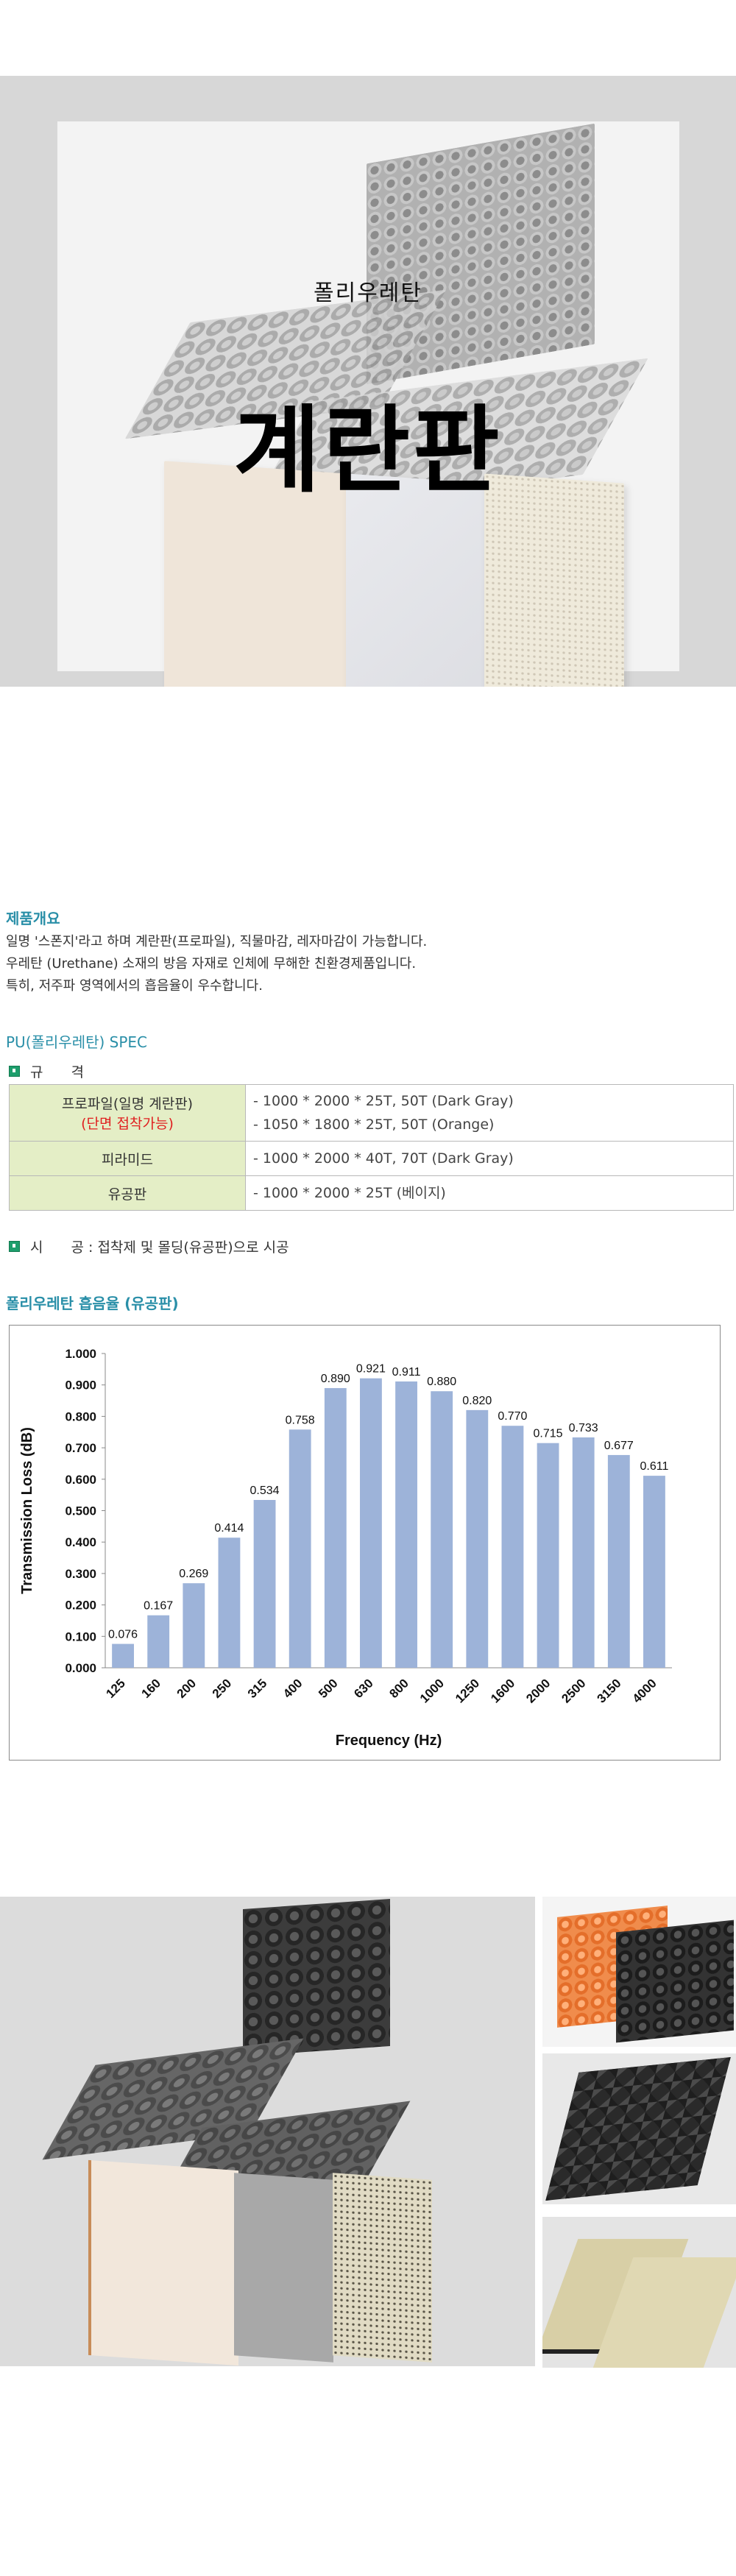 The image size is (736, 2576). I want to click on spec-bullet-label: 시 공 : 접착제 및 몰딩(유공판)으로 시공, so click(159, 1247).